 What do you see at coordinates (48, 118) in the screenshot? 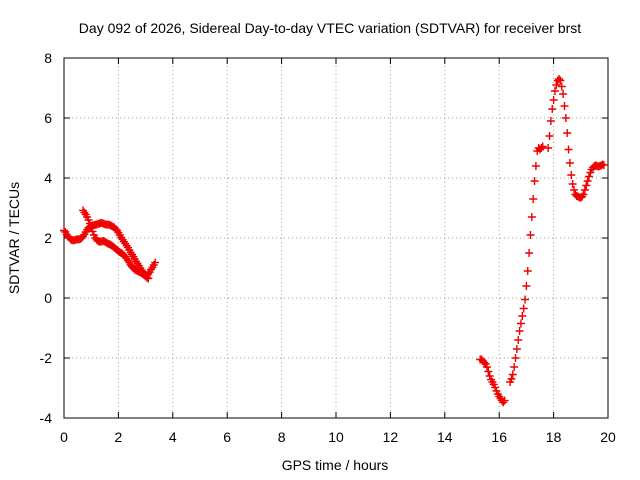
I see `y-tick-label: 6` at bounding box center [48, 118].